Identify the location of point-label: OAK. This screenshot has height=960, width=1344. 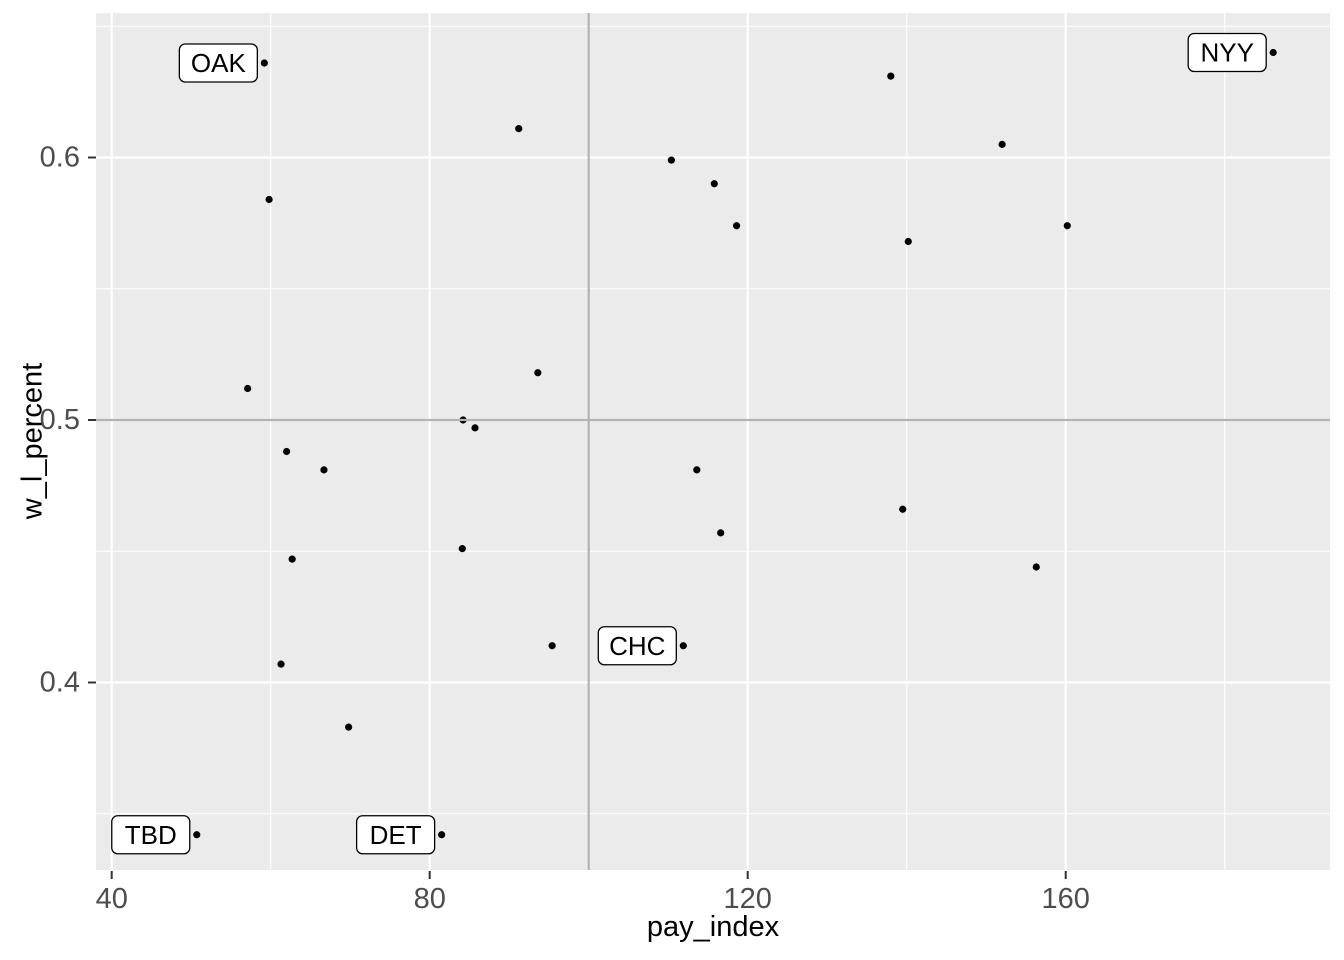
(219, 63).